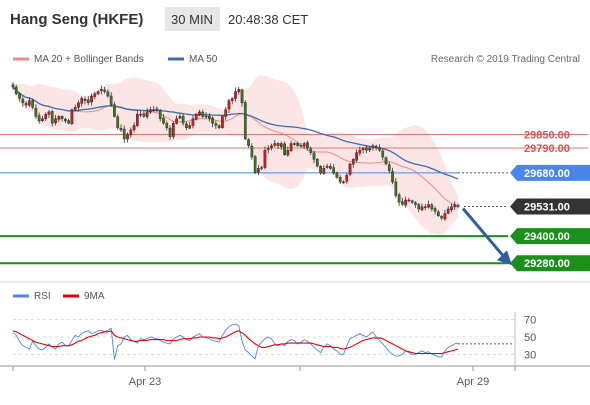 The width and height of the screenshot is (590, 405). Describe the element at coordinates (547, 135) in the screenshot. I see `price-label-resistance: 29850.00` at that location.